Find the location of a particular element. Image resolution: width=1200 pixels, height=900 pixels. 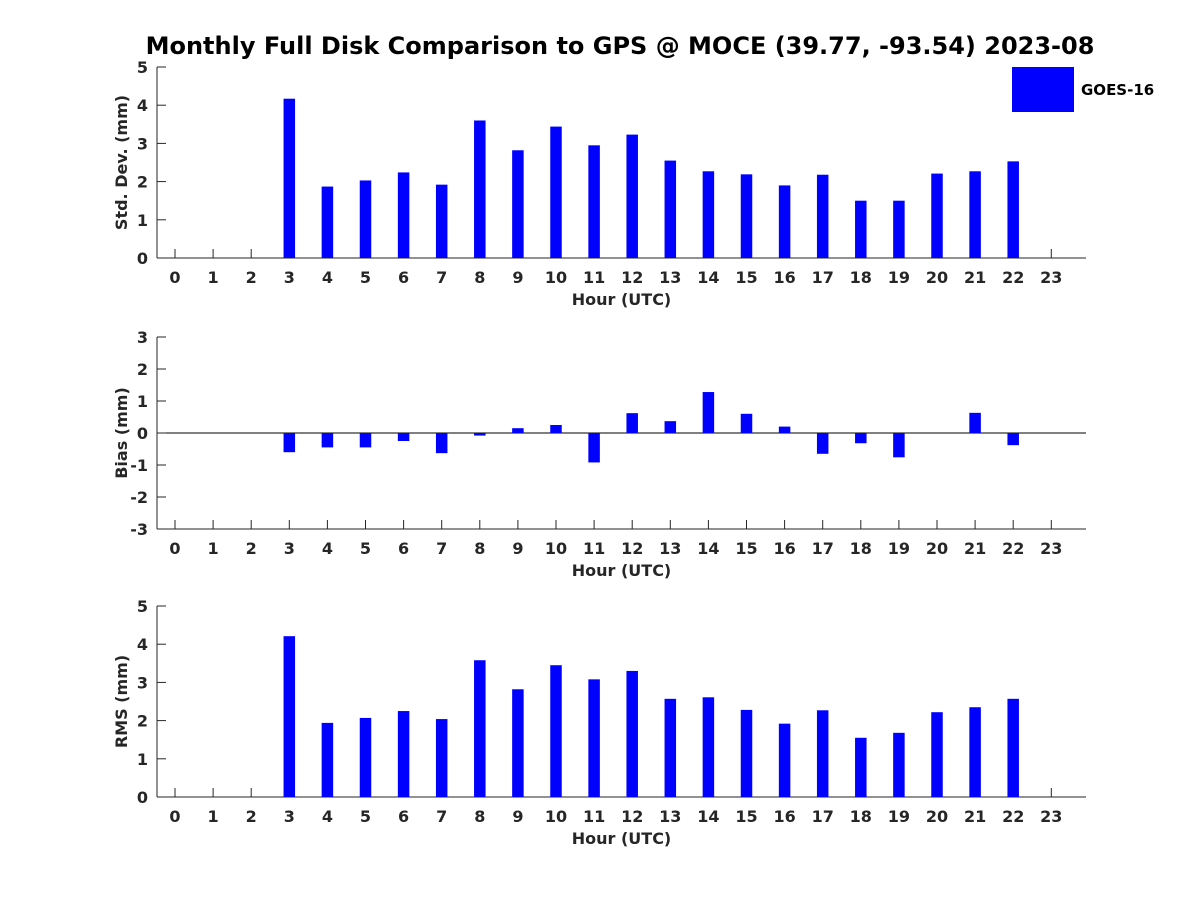

y-tick-label: 2 is located at coordinates (142, 182).